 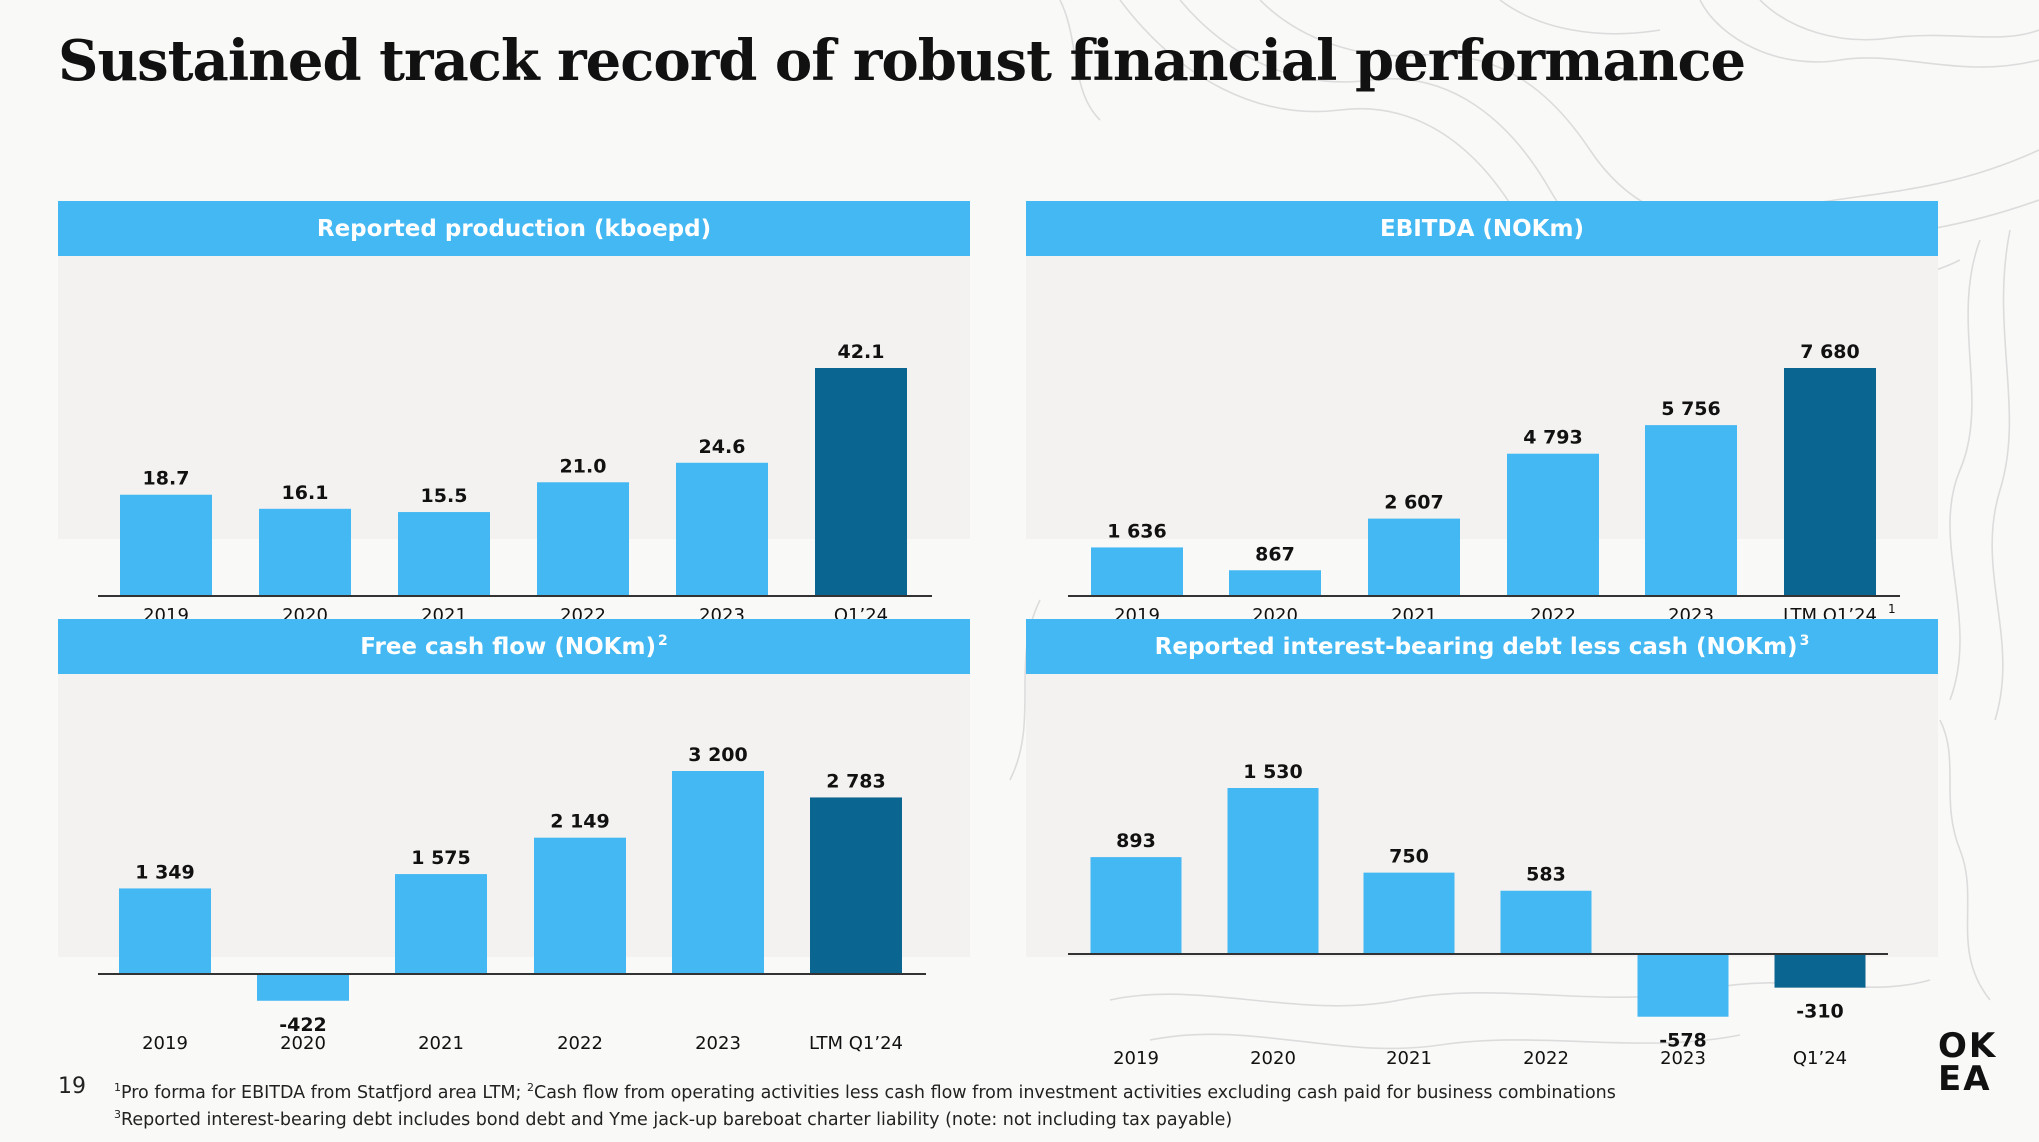 I want to click on footnote-3-mark: 3, so click(x=117, y=1114).